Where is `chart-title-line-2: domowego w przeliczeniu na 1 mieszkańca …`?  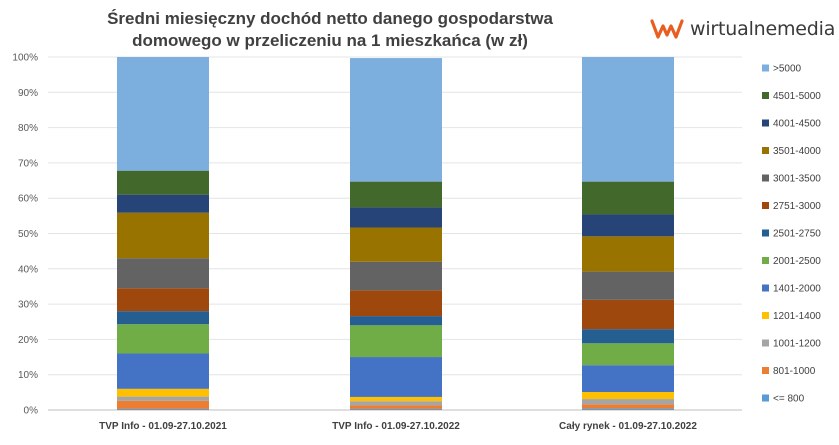 chart-title-line-2: domowego w przeliczeniu na 1 mieszkańca … is located at coordinates (330, 40).